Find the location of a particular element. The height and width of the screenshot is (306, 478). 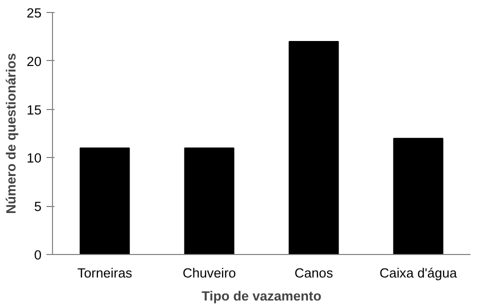

y-tick-label: 25 is located at coordinates (34, 13).